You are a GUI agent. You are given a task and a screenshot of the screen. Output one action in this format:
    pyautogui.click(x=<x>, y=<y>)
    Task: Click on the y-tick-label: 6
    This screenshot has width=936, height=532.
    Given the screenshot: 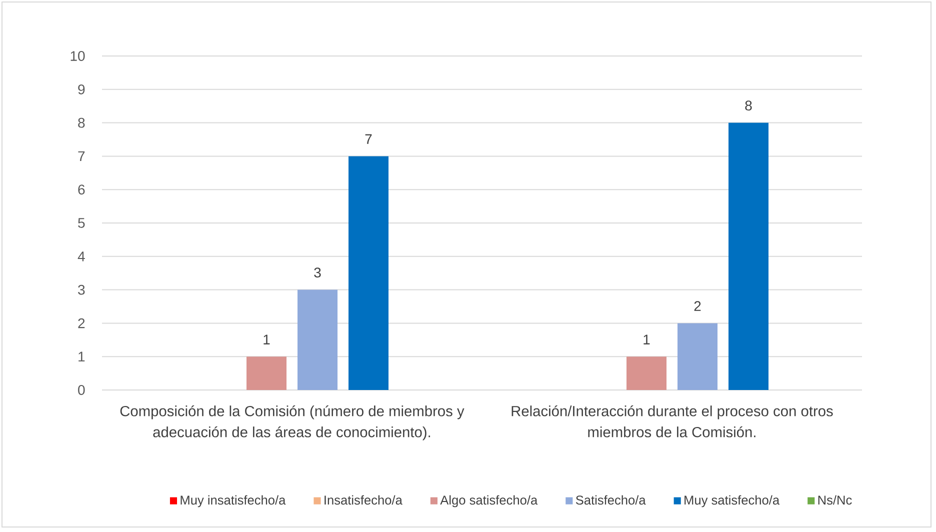 What is the action you would take?
    pyautogui.click(x=81, y=189)
    